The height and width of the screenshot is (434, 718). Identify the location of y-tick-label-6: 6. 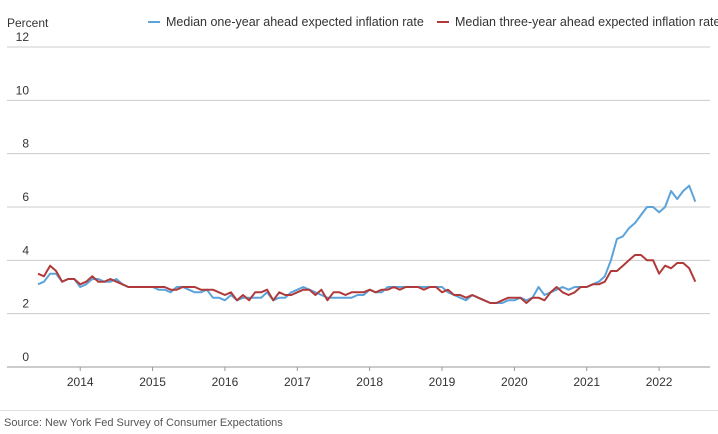
(25, 197).